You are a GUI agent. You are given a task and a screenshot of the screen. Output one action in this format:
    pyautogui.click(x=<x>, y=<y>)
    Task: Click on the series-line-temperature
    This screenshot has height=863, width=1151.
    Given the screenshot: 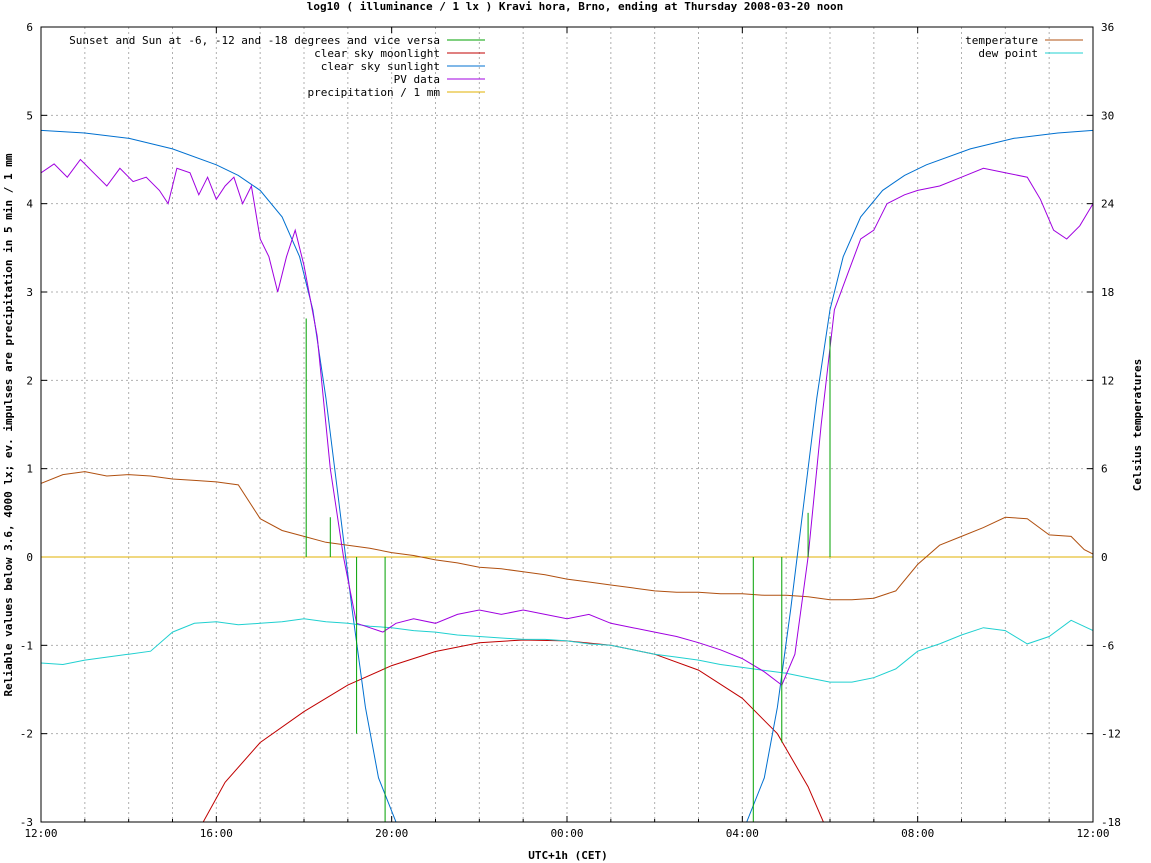 What is the action you would take?
    pyautogui.click(x=567, y=536)
    